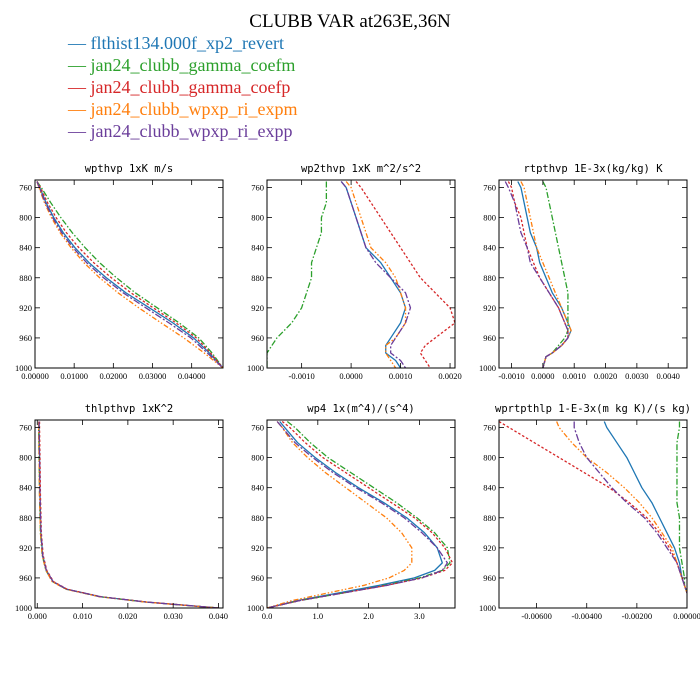 The image size is (700, 700). I want to click on figure-title: CLUBB VAR at263E,36N, so click(350, 21).